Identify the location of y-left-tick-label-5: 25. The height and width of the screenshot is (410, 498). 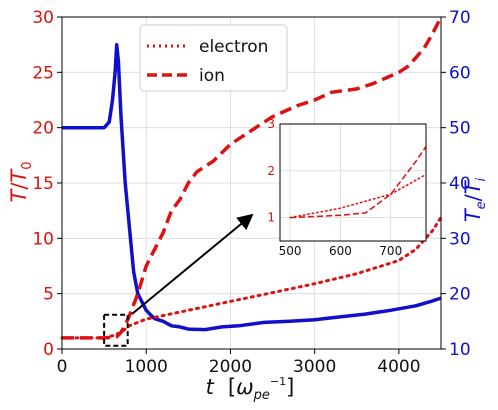
(43, 73).